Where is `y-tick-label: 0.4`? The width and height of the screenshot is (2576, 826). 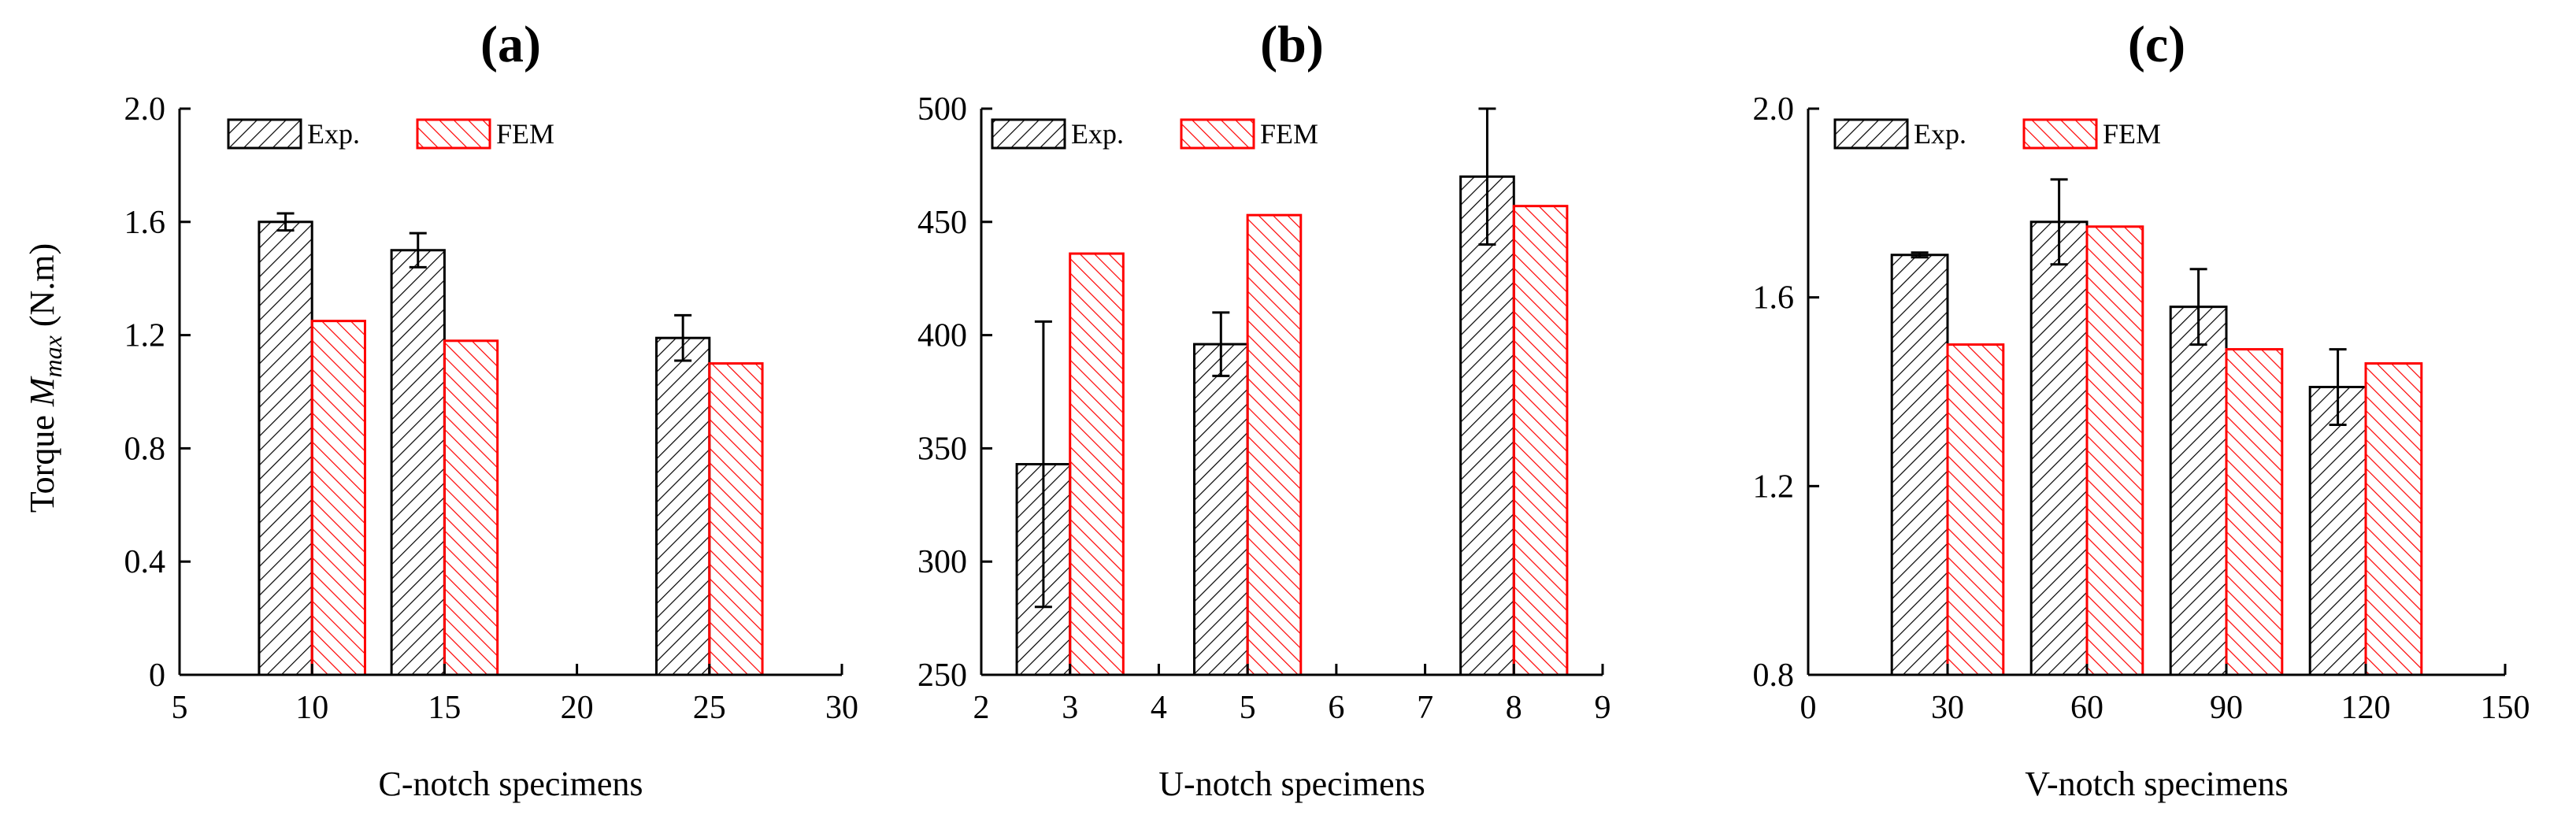 y-tick-label: 0.4 is located at coordinates (145, 562).